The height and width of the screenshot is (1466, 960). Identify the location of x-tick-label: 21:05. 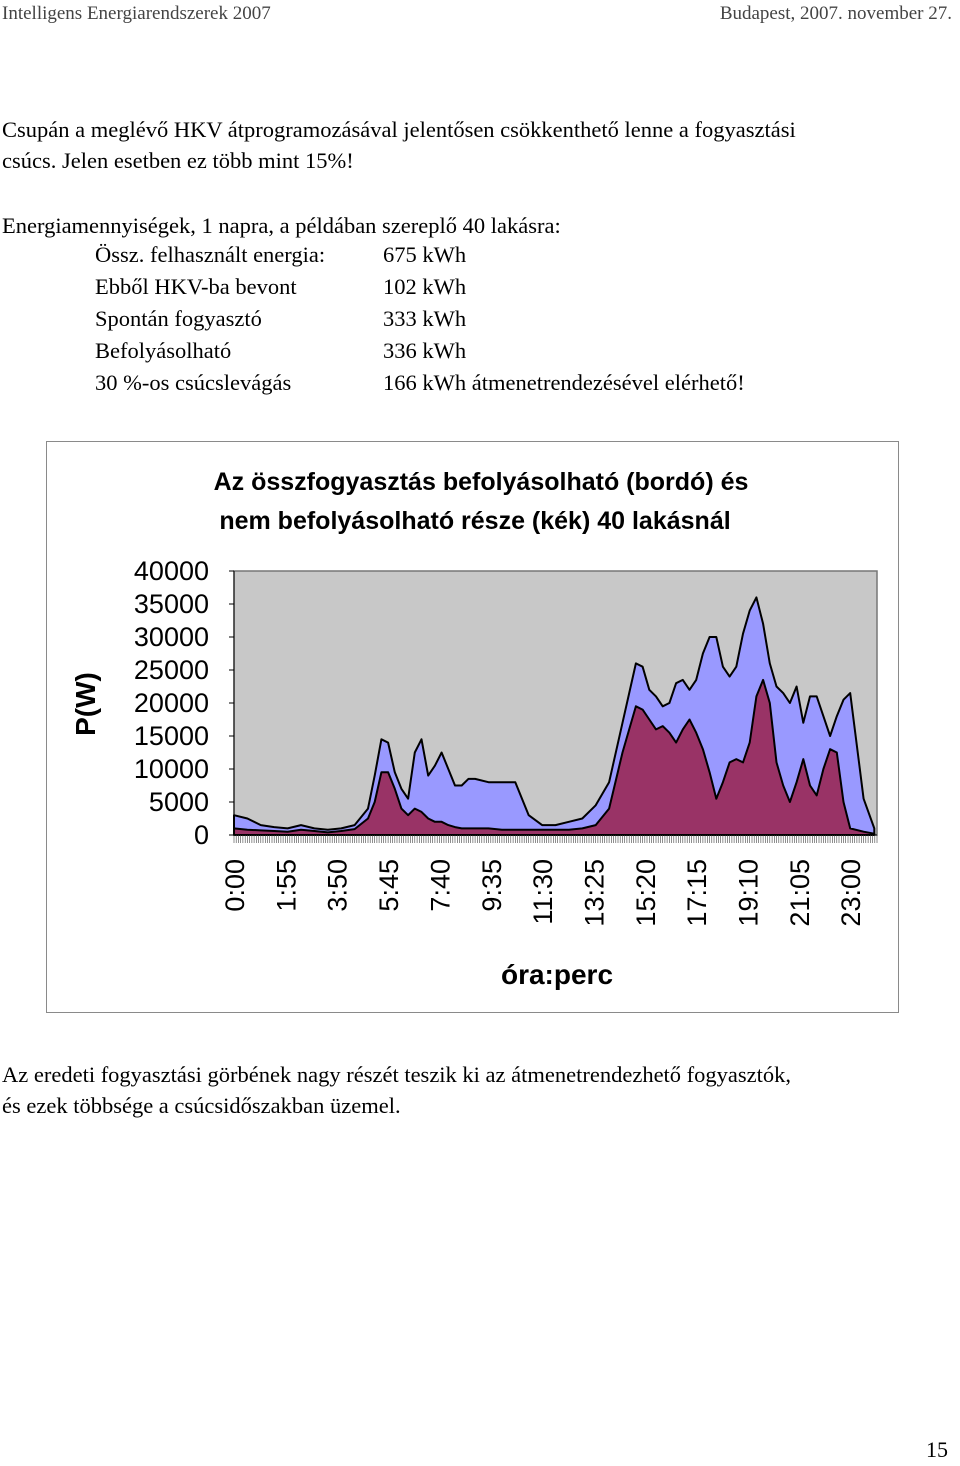
(800, 893).